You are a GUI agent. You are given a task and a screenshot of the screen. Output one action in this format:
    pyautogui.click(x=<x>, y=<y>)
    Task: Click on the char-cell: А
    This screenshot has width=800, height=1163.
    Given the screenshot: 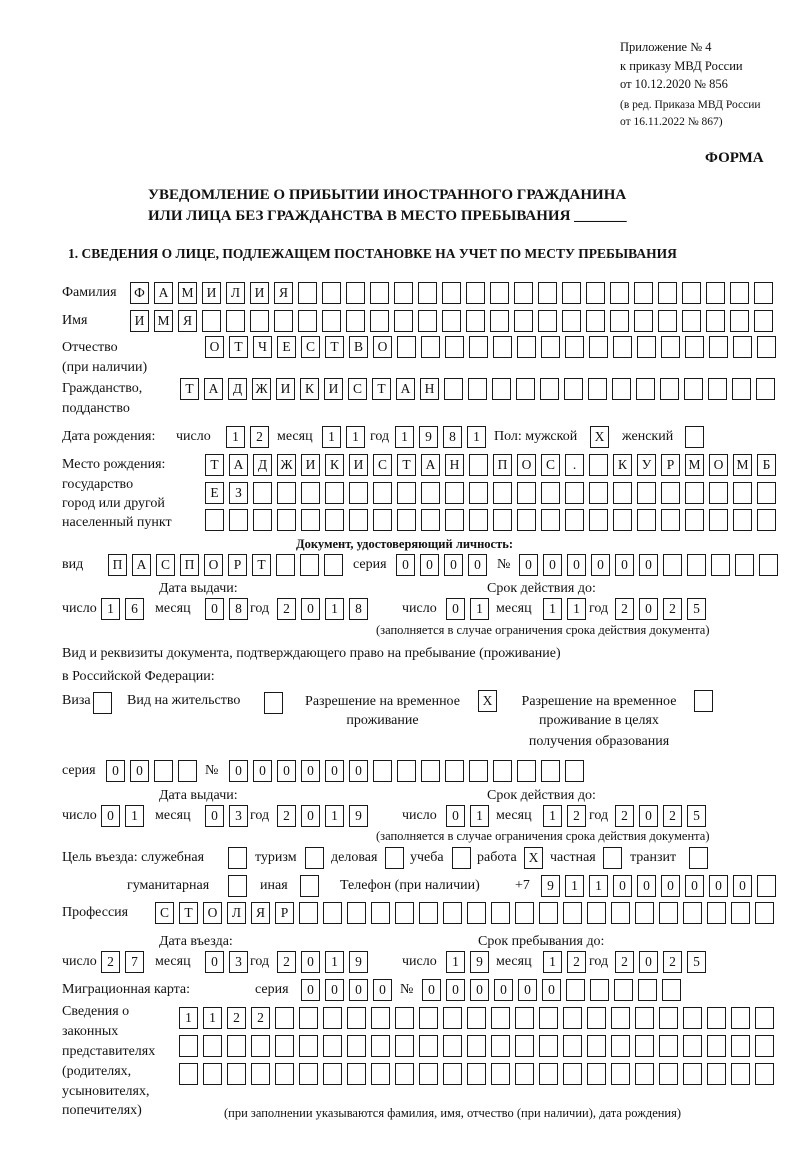 What is the action you would take?
    pyautogui.click(x=213, y=389)
    